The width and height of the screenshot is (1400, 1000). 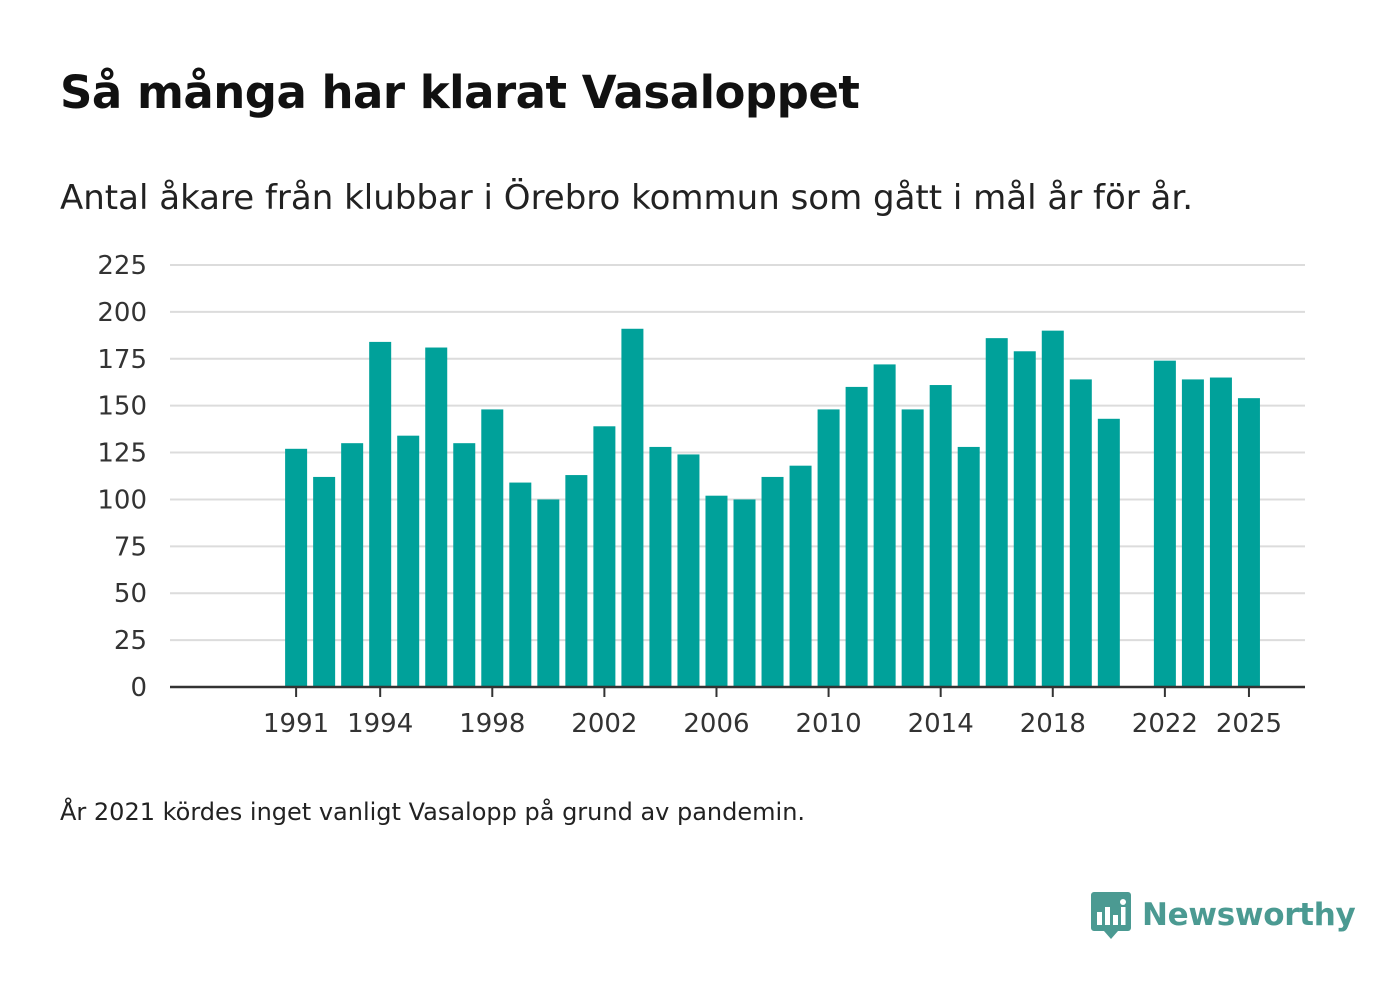 I want to click on bar-2002, so click(x=604, y=556).